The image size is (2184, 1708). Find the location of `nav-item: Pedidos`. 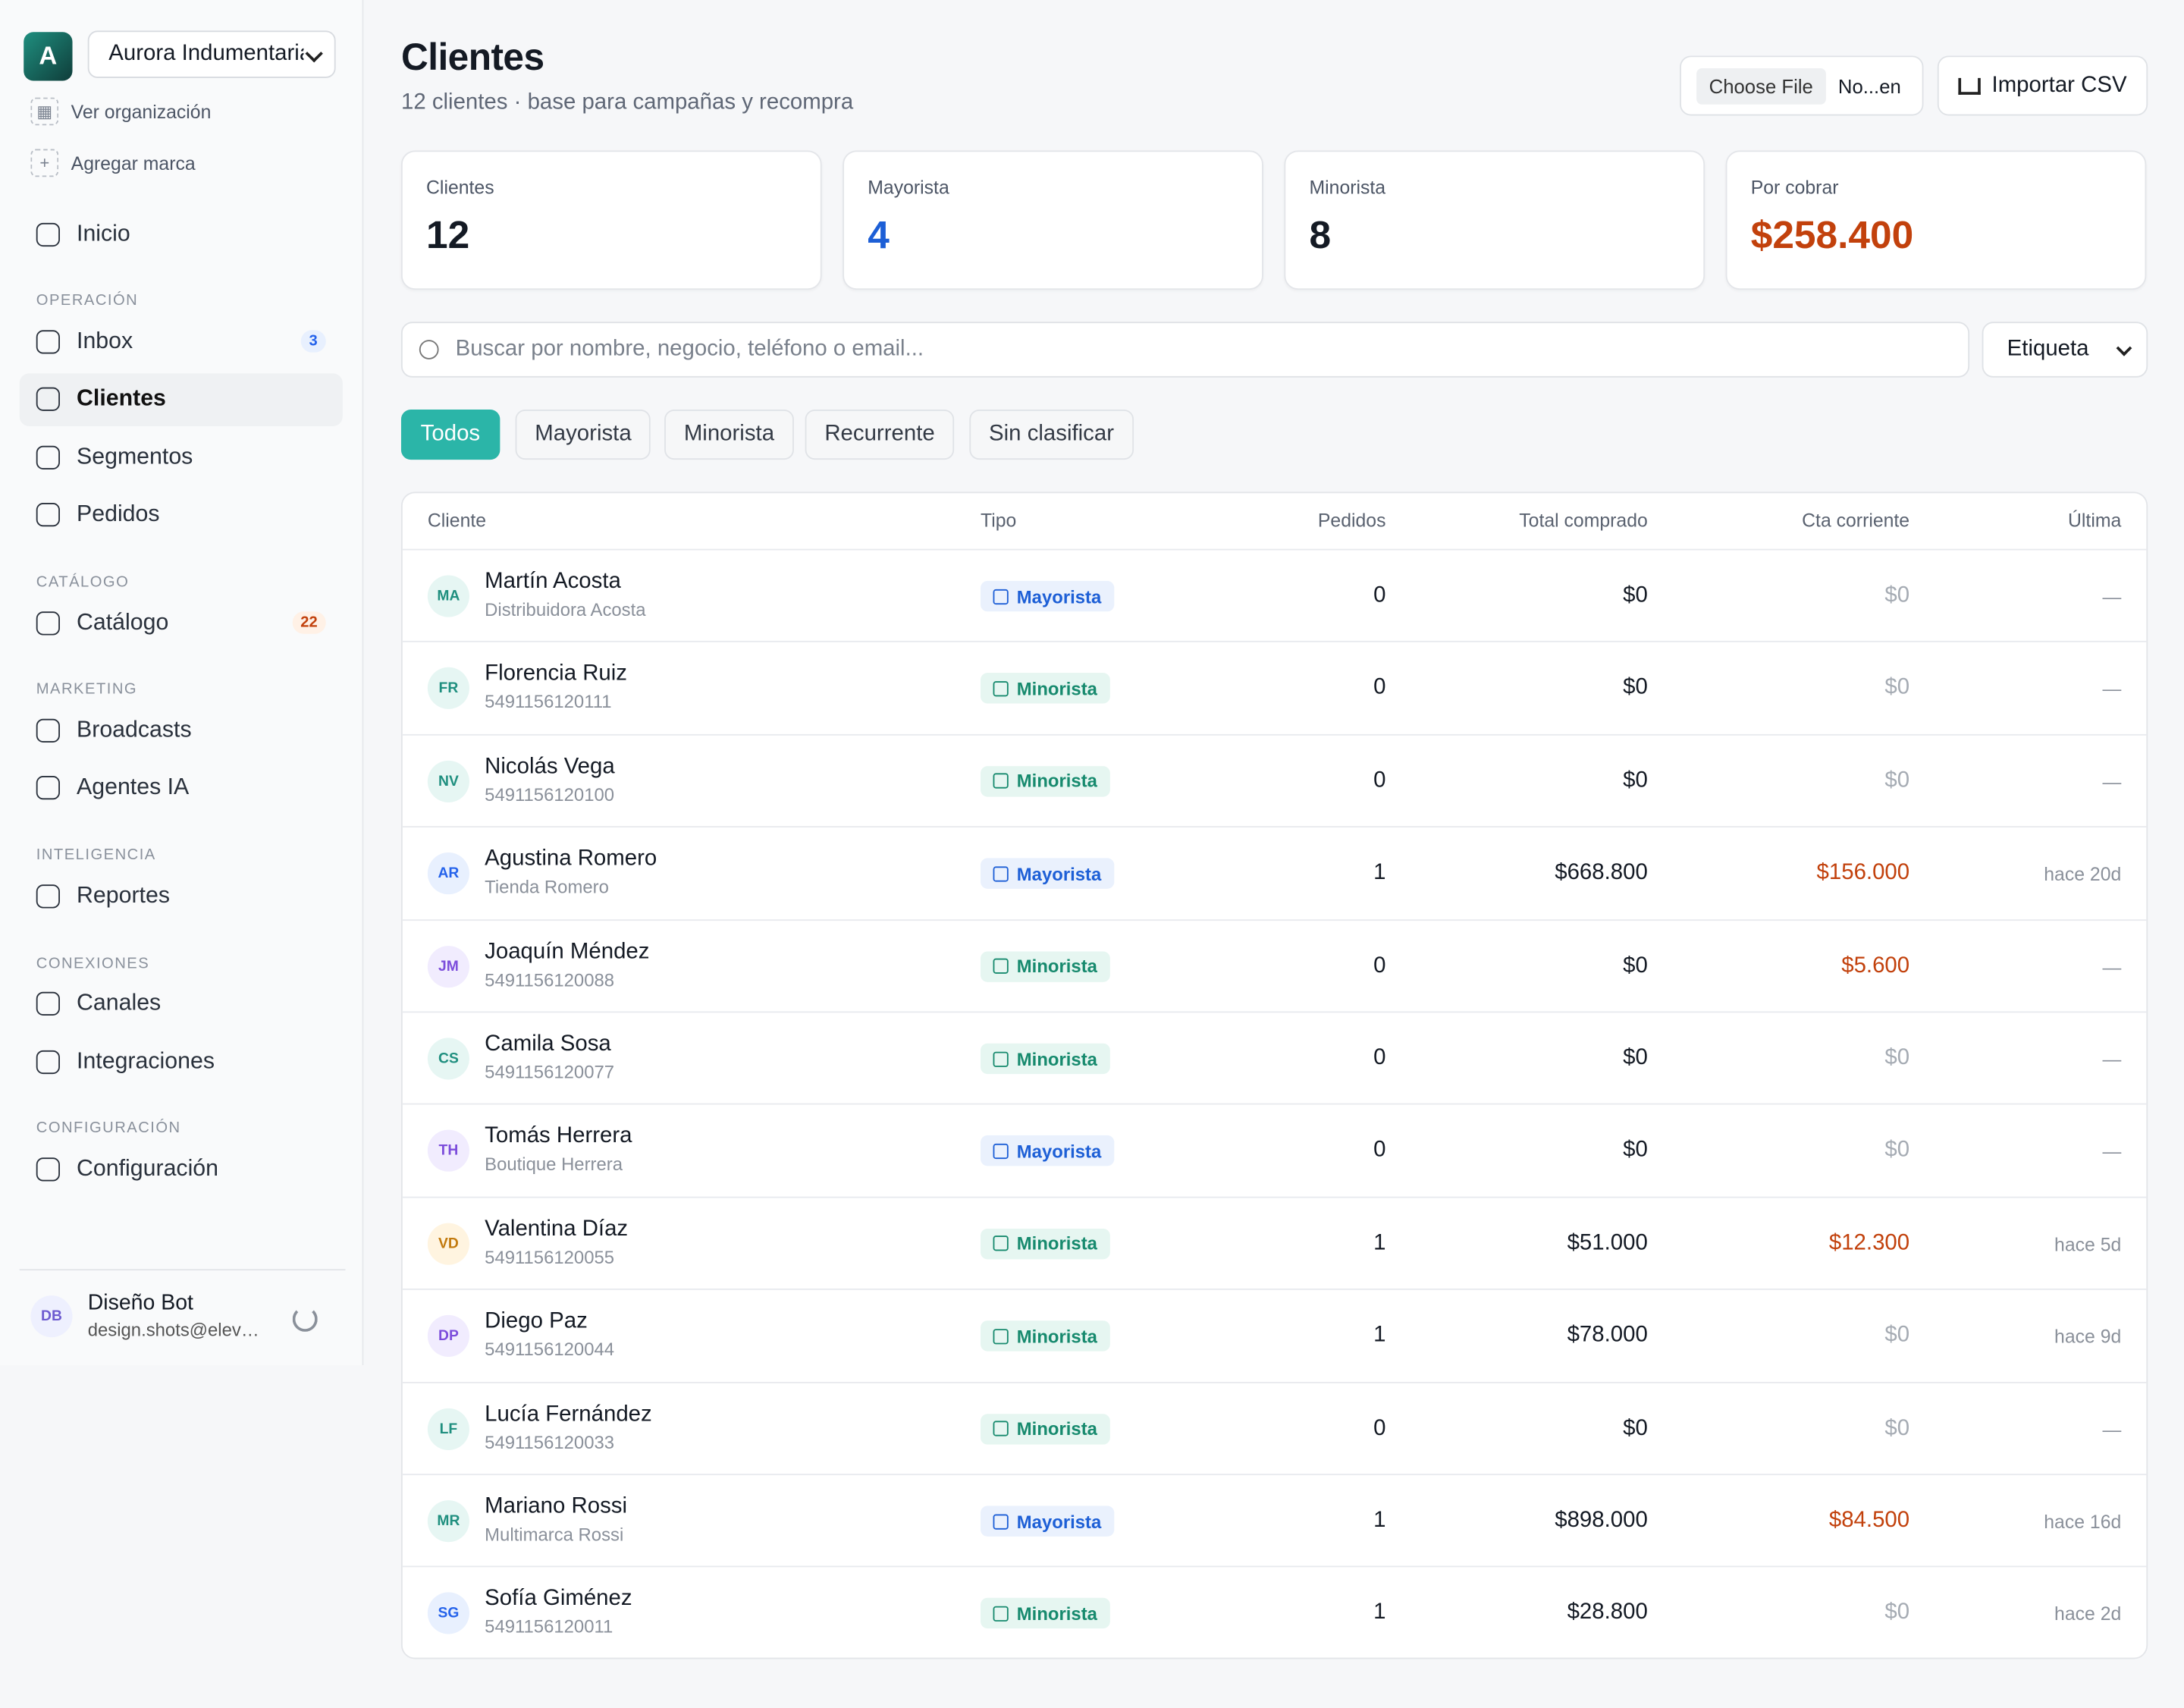

nav-item: Pedidos is located at coordinates (181, 515).